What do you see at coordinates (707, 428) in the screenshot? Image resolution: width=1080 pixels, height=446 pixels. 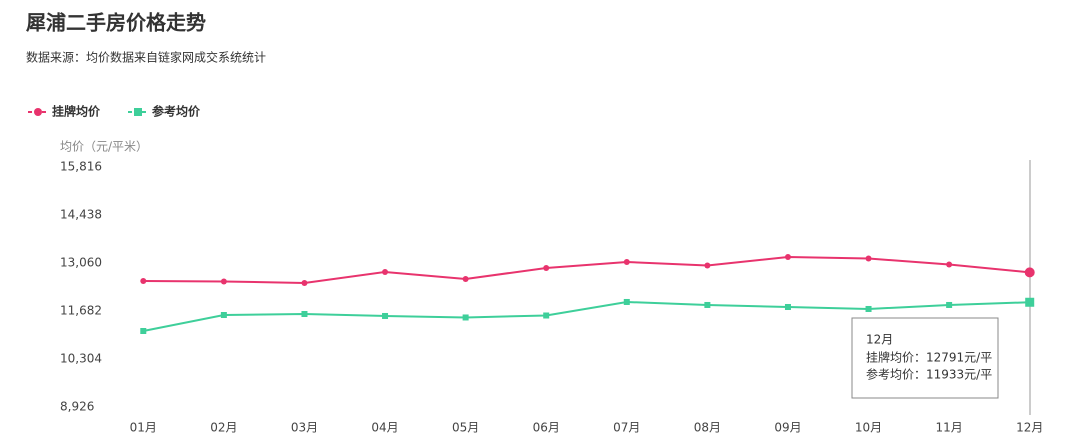 I see `x-tick-label: 08月` at bounding box center [707, 428].